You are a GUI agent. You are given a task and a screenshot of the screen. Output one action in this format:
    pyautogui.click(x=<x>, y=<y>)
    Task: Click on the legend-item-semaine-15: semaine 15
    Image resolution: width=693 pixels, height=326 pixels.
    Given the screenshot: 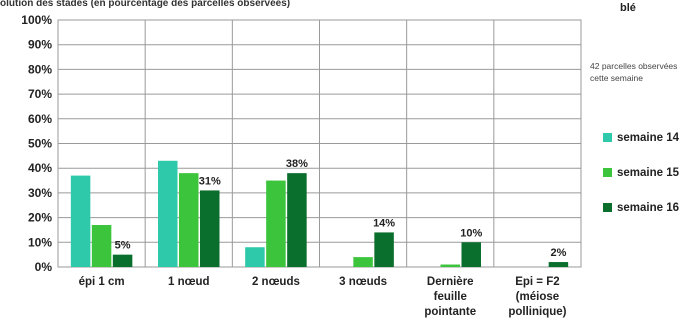 What is the action you would take?
    pyautogui.click(x=641, y=172)
    